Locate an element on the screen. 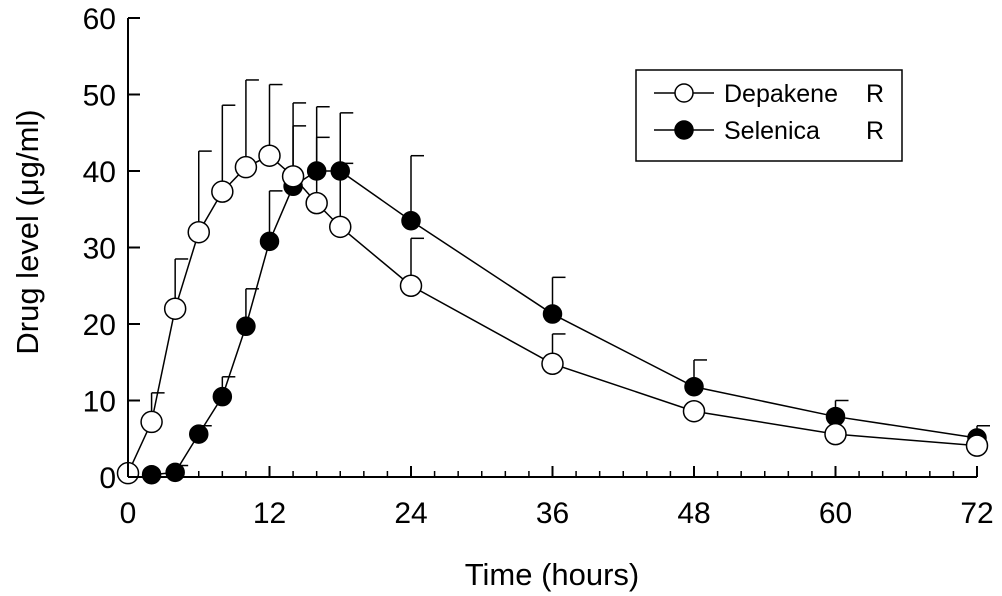 This screenshot has height=596, width=1002. y-tick-label: 10 is located at coordinates (99, 402).